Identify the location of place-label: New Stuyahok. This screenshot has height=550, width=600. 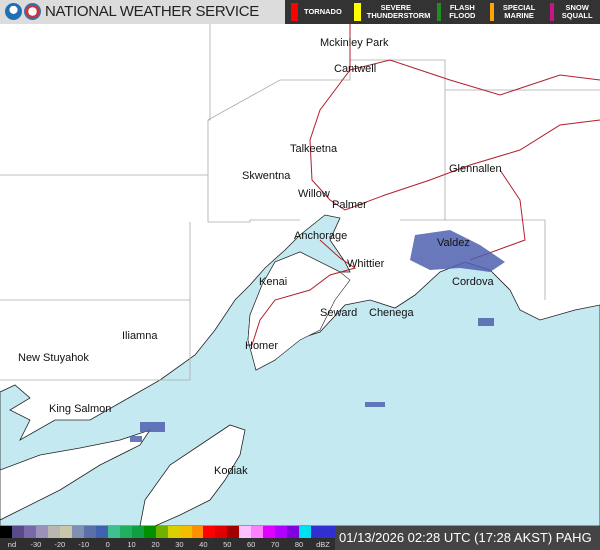
(53, 358).